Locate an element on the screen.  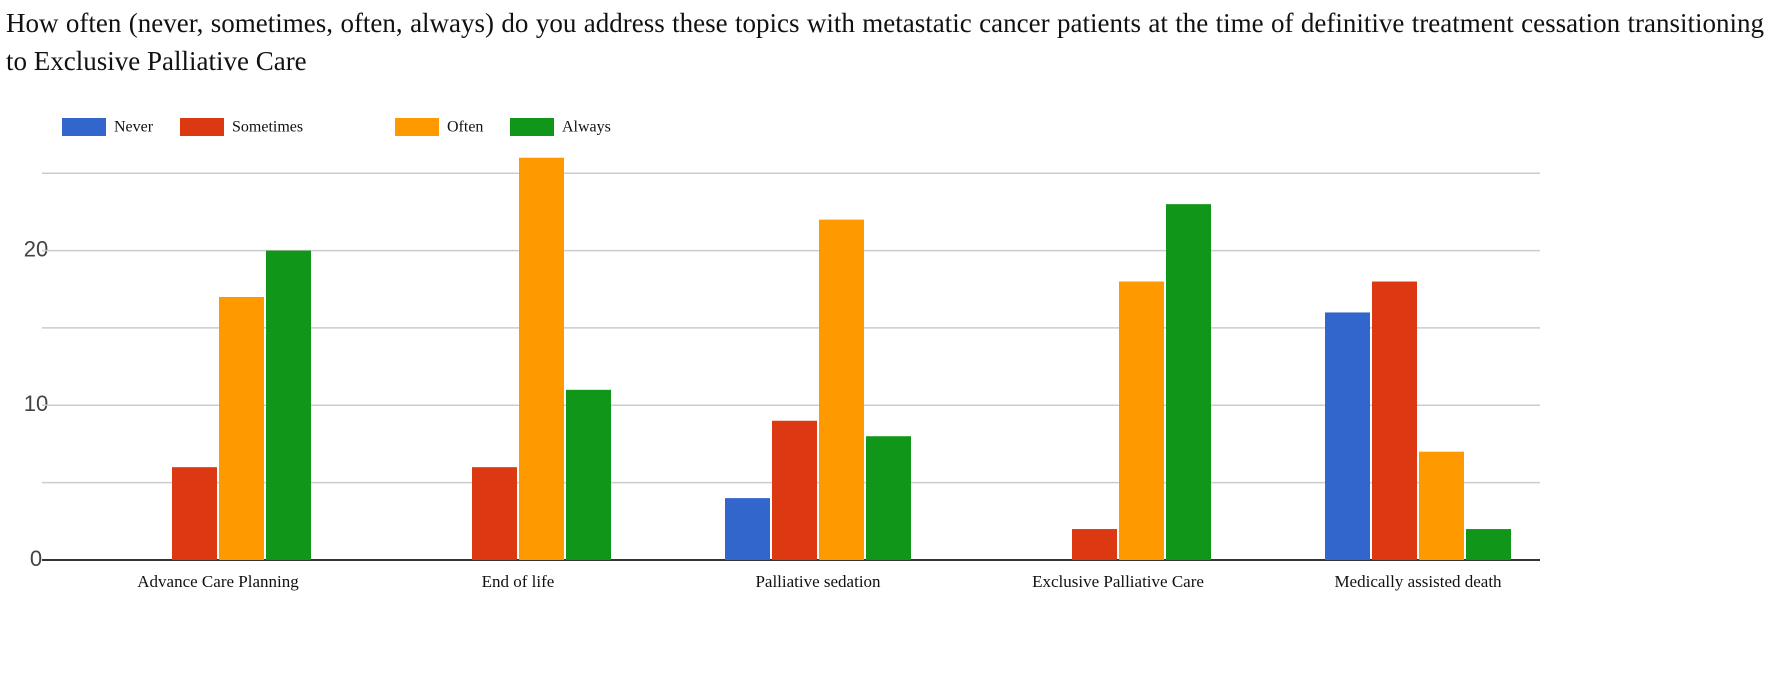
x-tick-label: Palliative sedation is located at coordinates (818, 581).